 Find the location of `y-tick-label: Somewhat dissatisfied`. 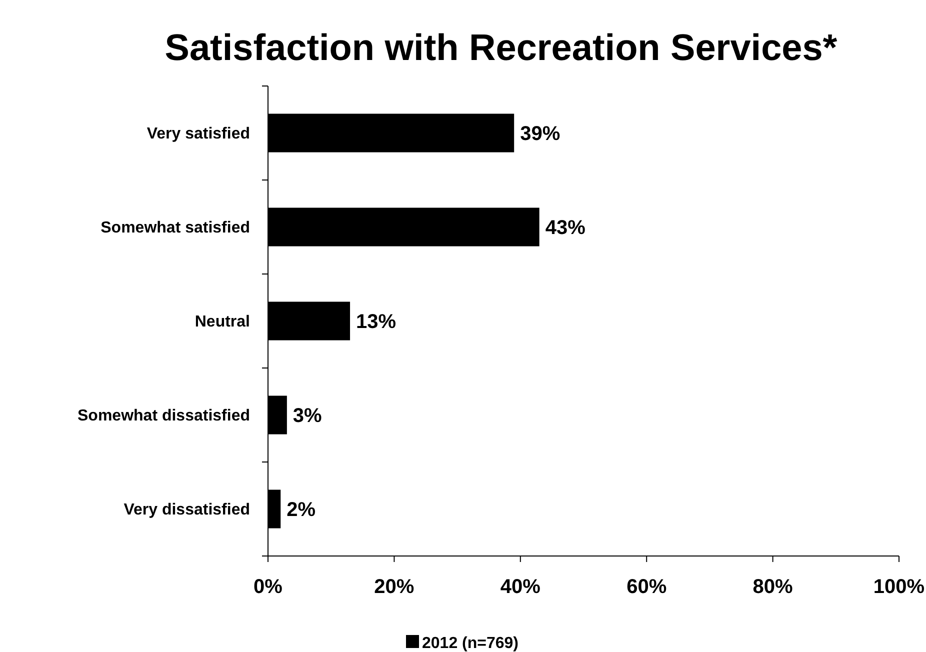

y-tick-label: Somewhat dissatisfied is located at coordinates (164, 416).